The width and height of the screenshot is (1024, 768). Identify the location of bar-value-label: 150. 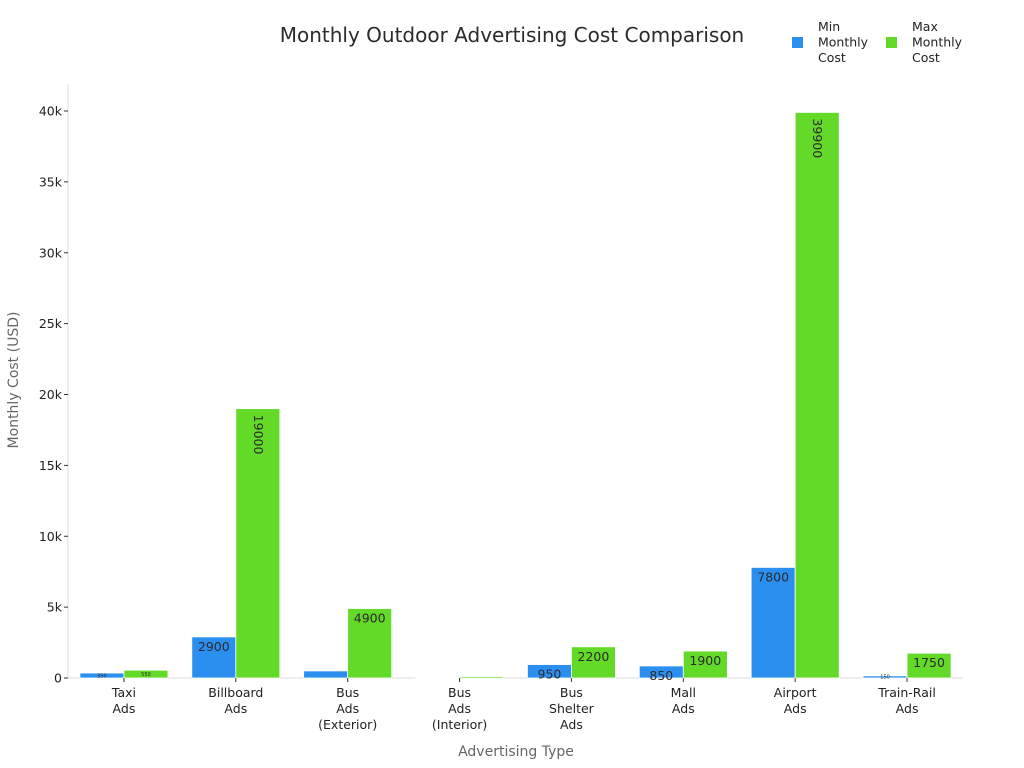
(885, 678).